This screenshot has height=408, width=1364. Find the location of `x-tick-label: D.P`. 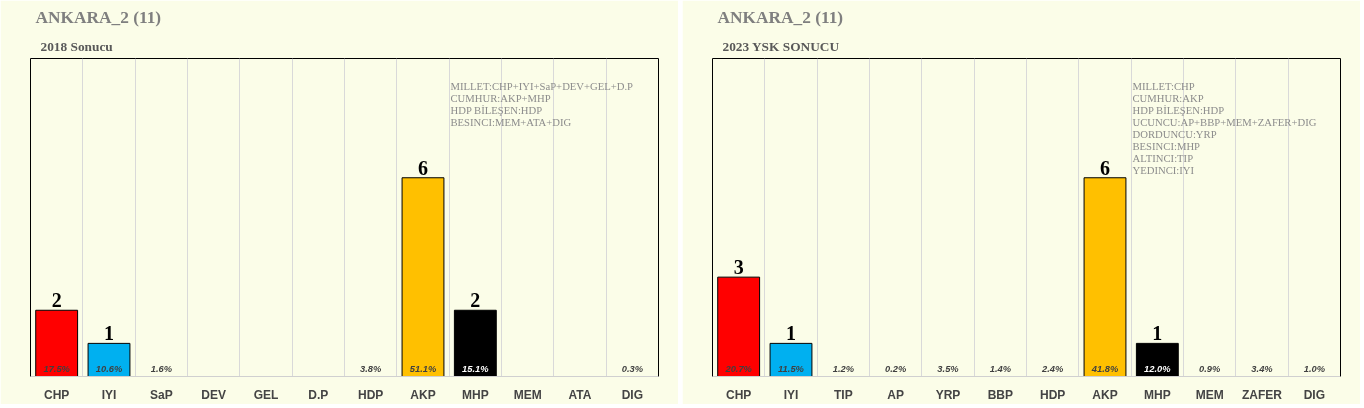

x-tick-label: D.P is located at coordinates (318, 394).